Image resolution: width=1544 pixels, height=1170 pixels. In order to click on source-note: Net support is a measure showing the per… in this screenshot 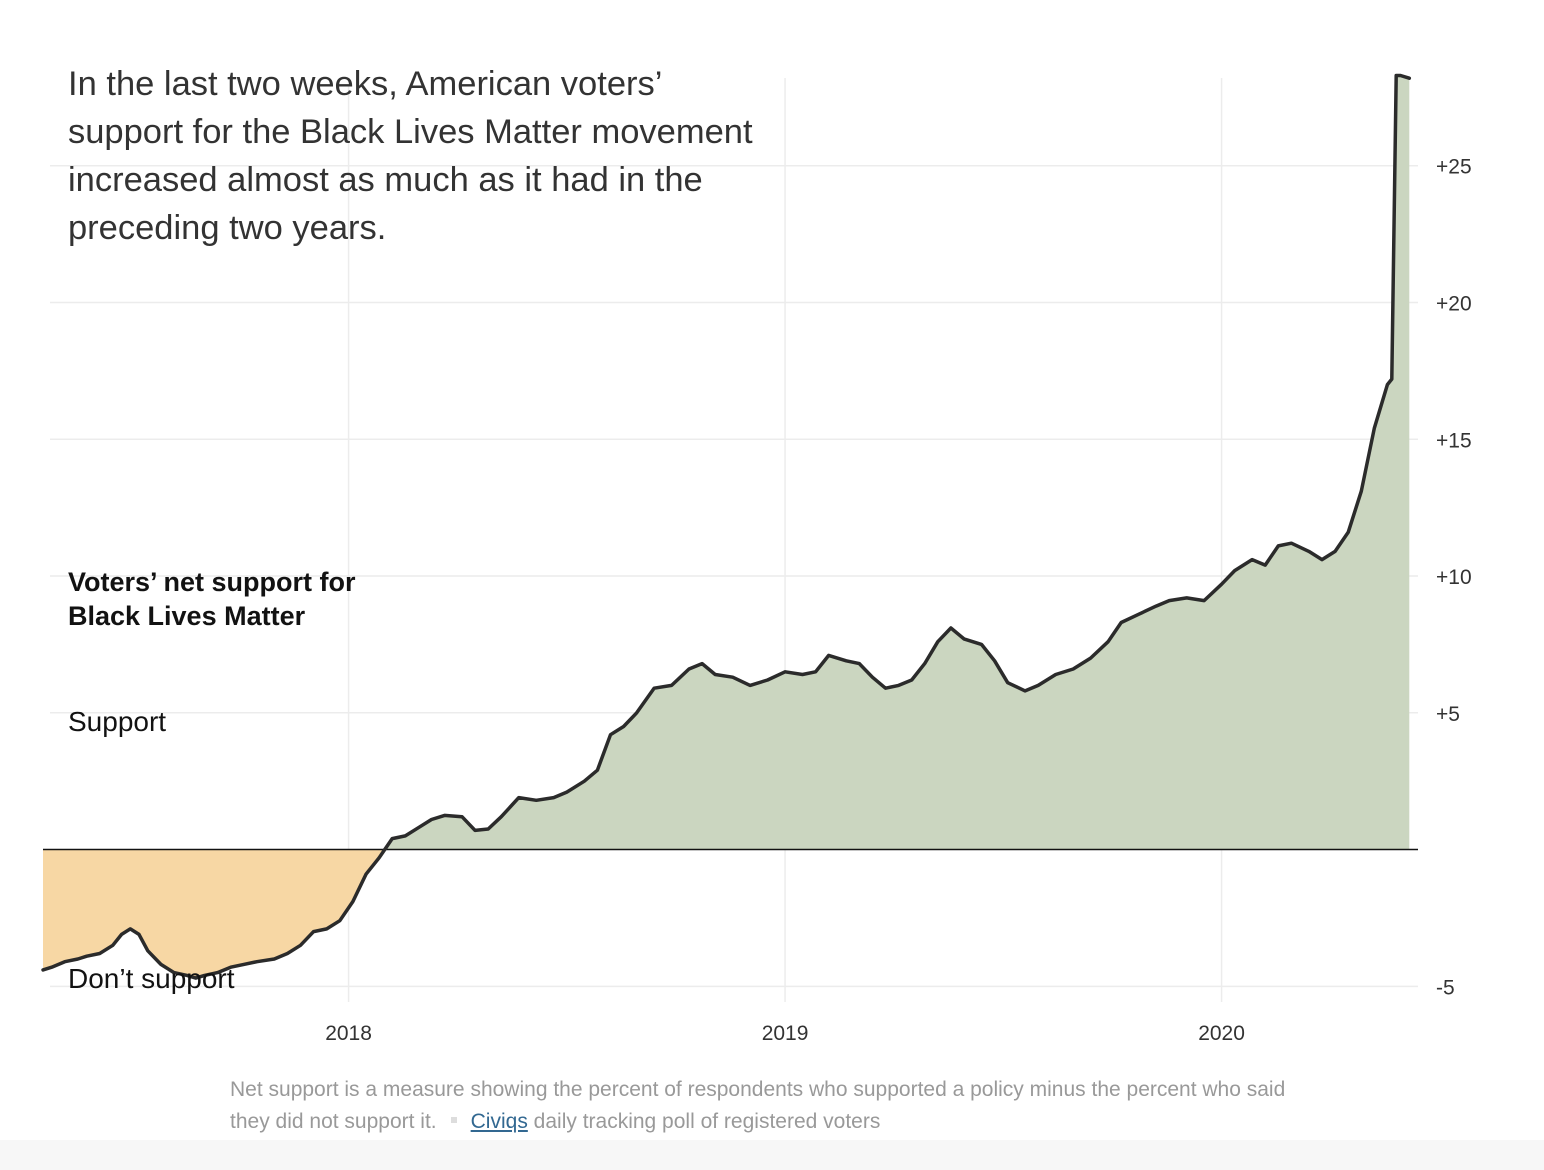, I will do `click(780, 1106)`.